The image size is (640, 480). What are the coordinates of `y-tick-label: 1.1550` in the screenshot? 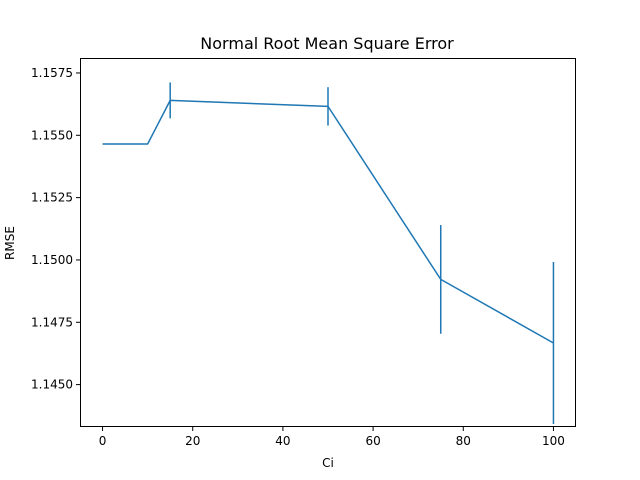 It's located at (52, 135).